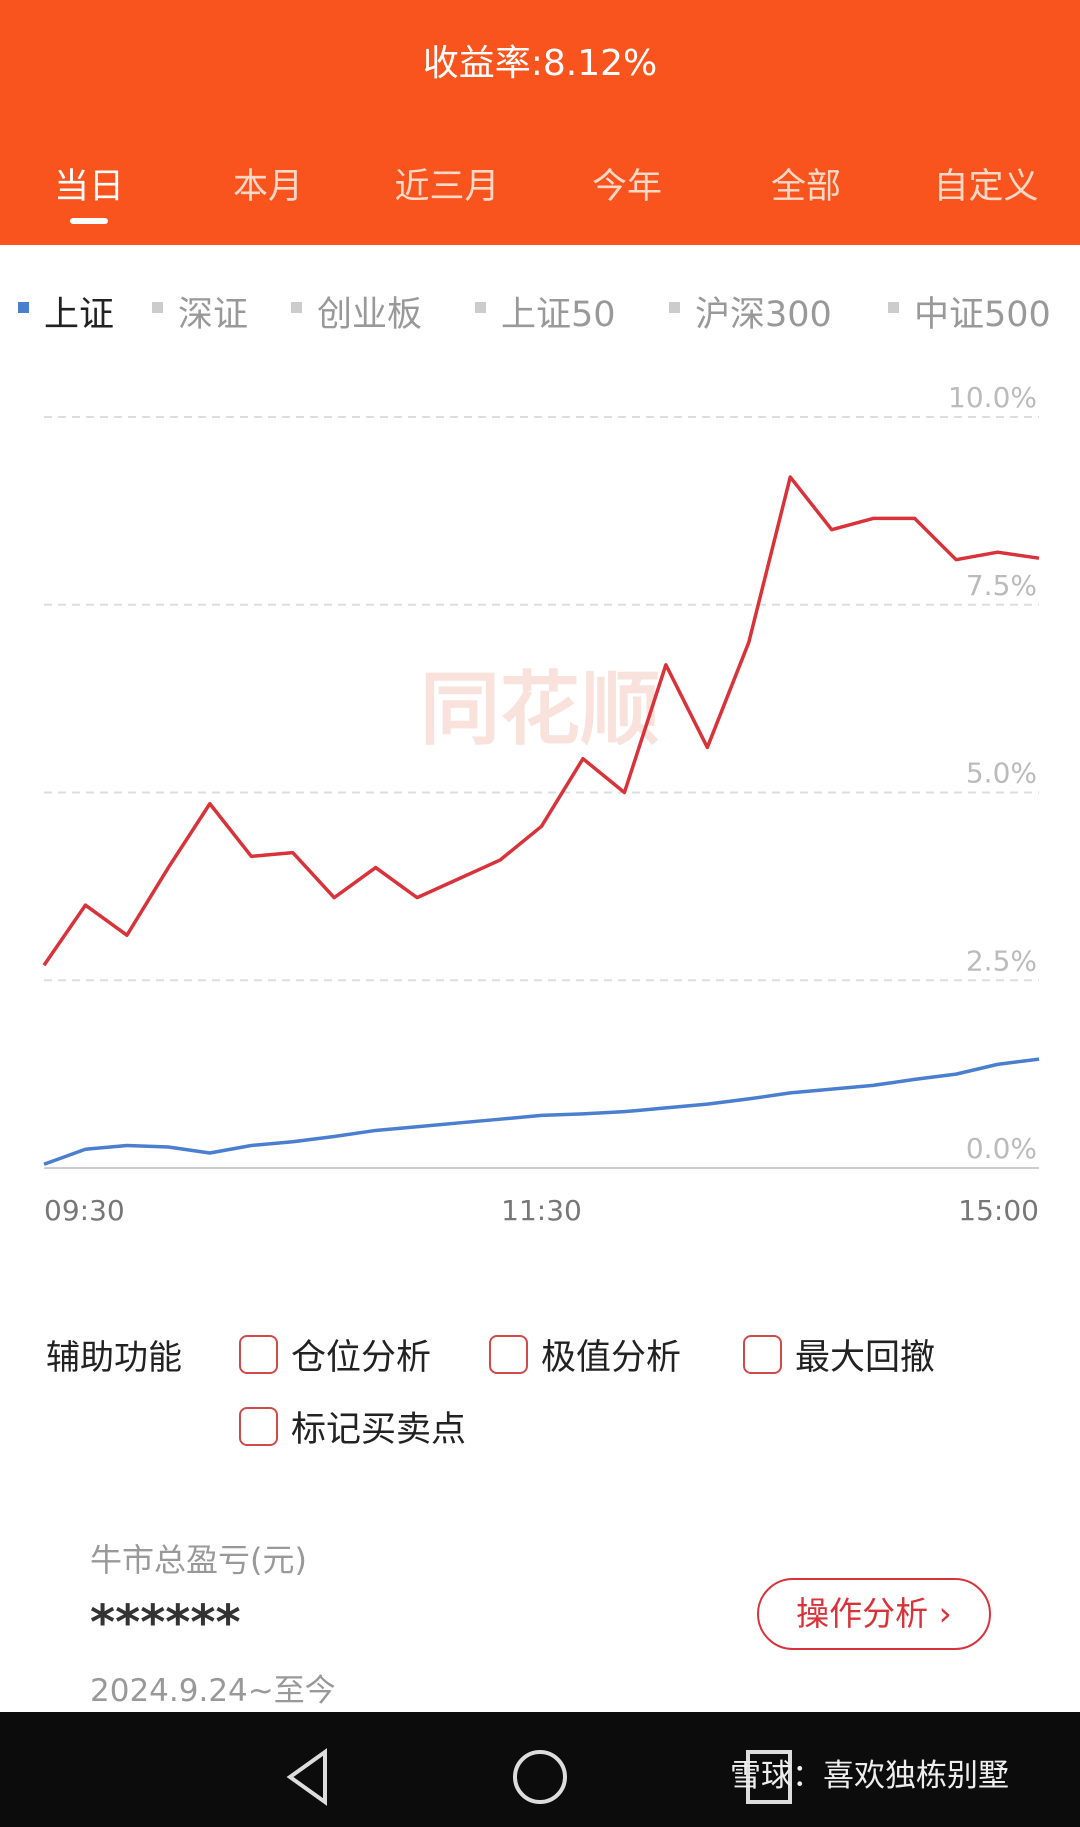 Image resolution: width=1080 pixels, height=1827 pixels. What do you see at coordinates (998, 1210) in the screenshot?
I see `x-tick-label: 15:00` at bounding box center [998, 1210].